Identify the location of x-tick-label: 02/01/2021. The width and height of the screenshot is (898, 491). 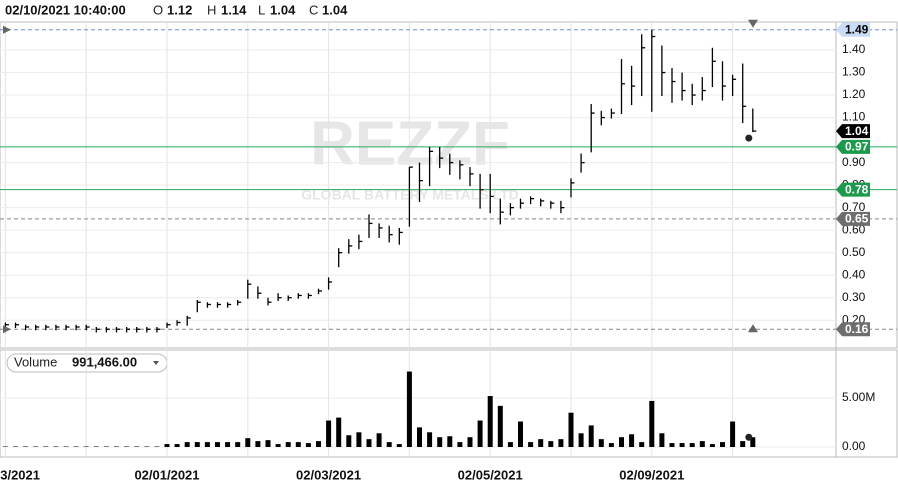
(166, 474).